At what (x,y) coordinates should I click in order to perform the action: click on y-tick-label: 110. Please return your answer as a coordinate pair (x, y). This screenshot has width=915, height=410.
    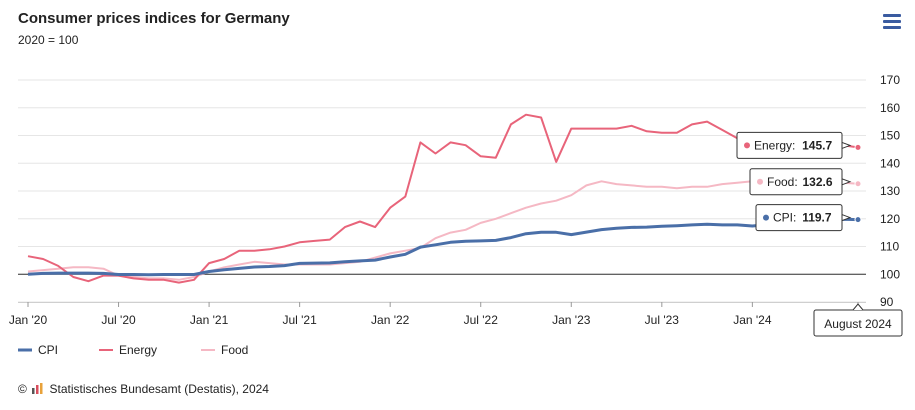
    Looking at the image, I should click on (889, 247).